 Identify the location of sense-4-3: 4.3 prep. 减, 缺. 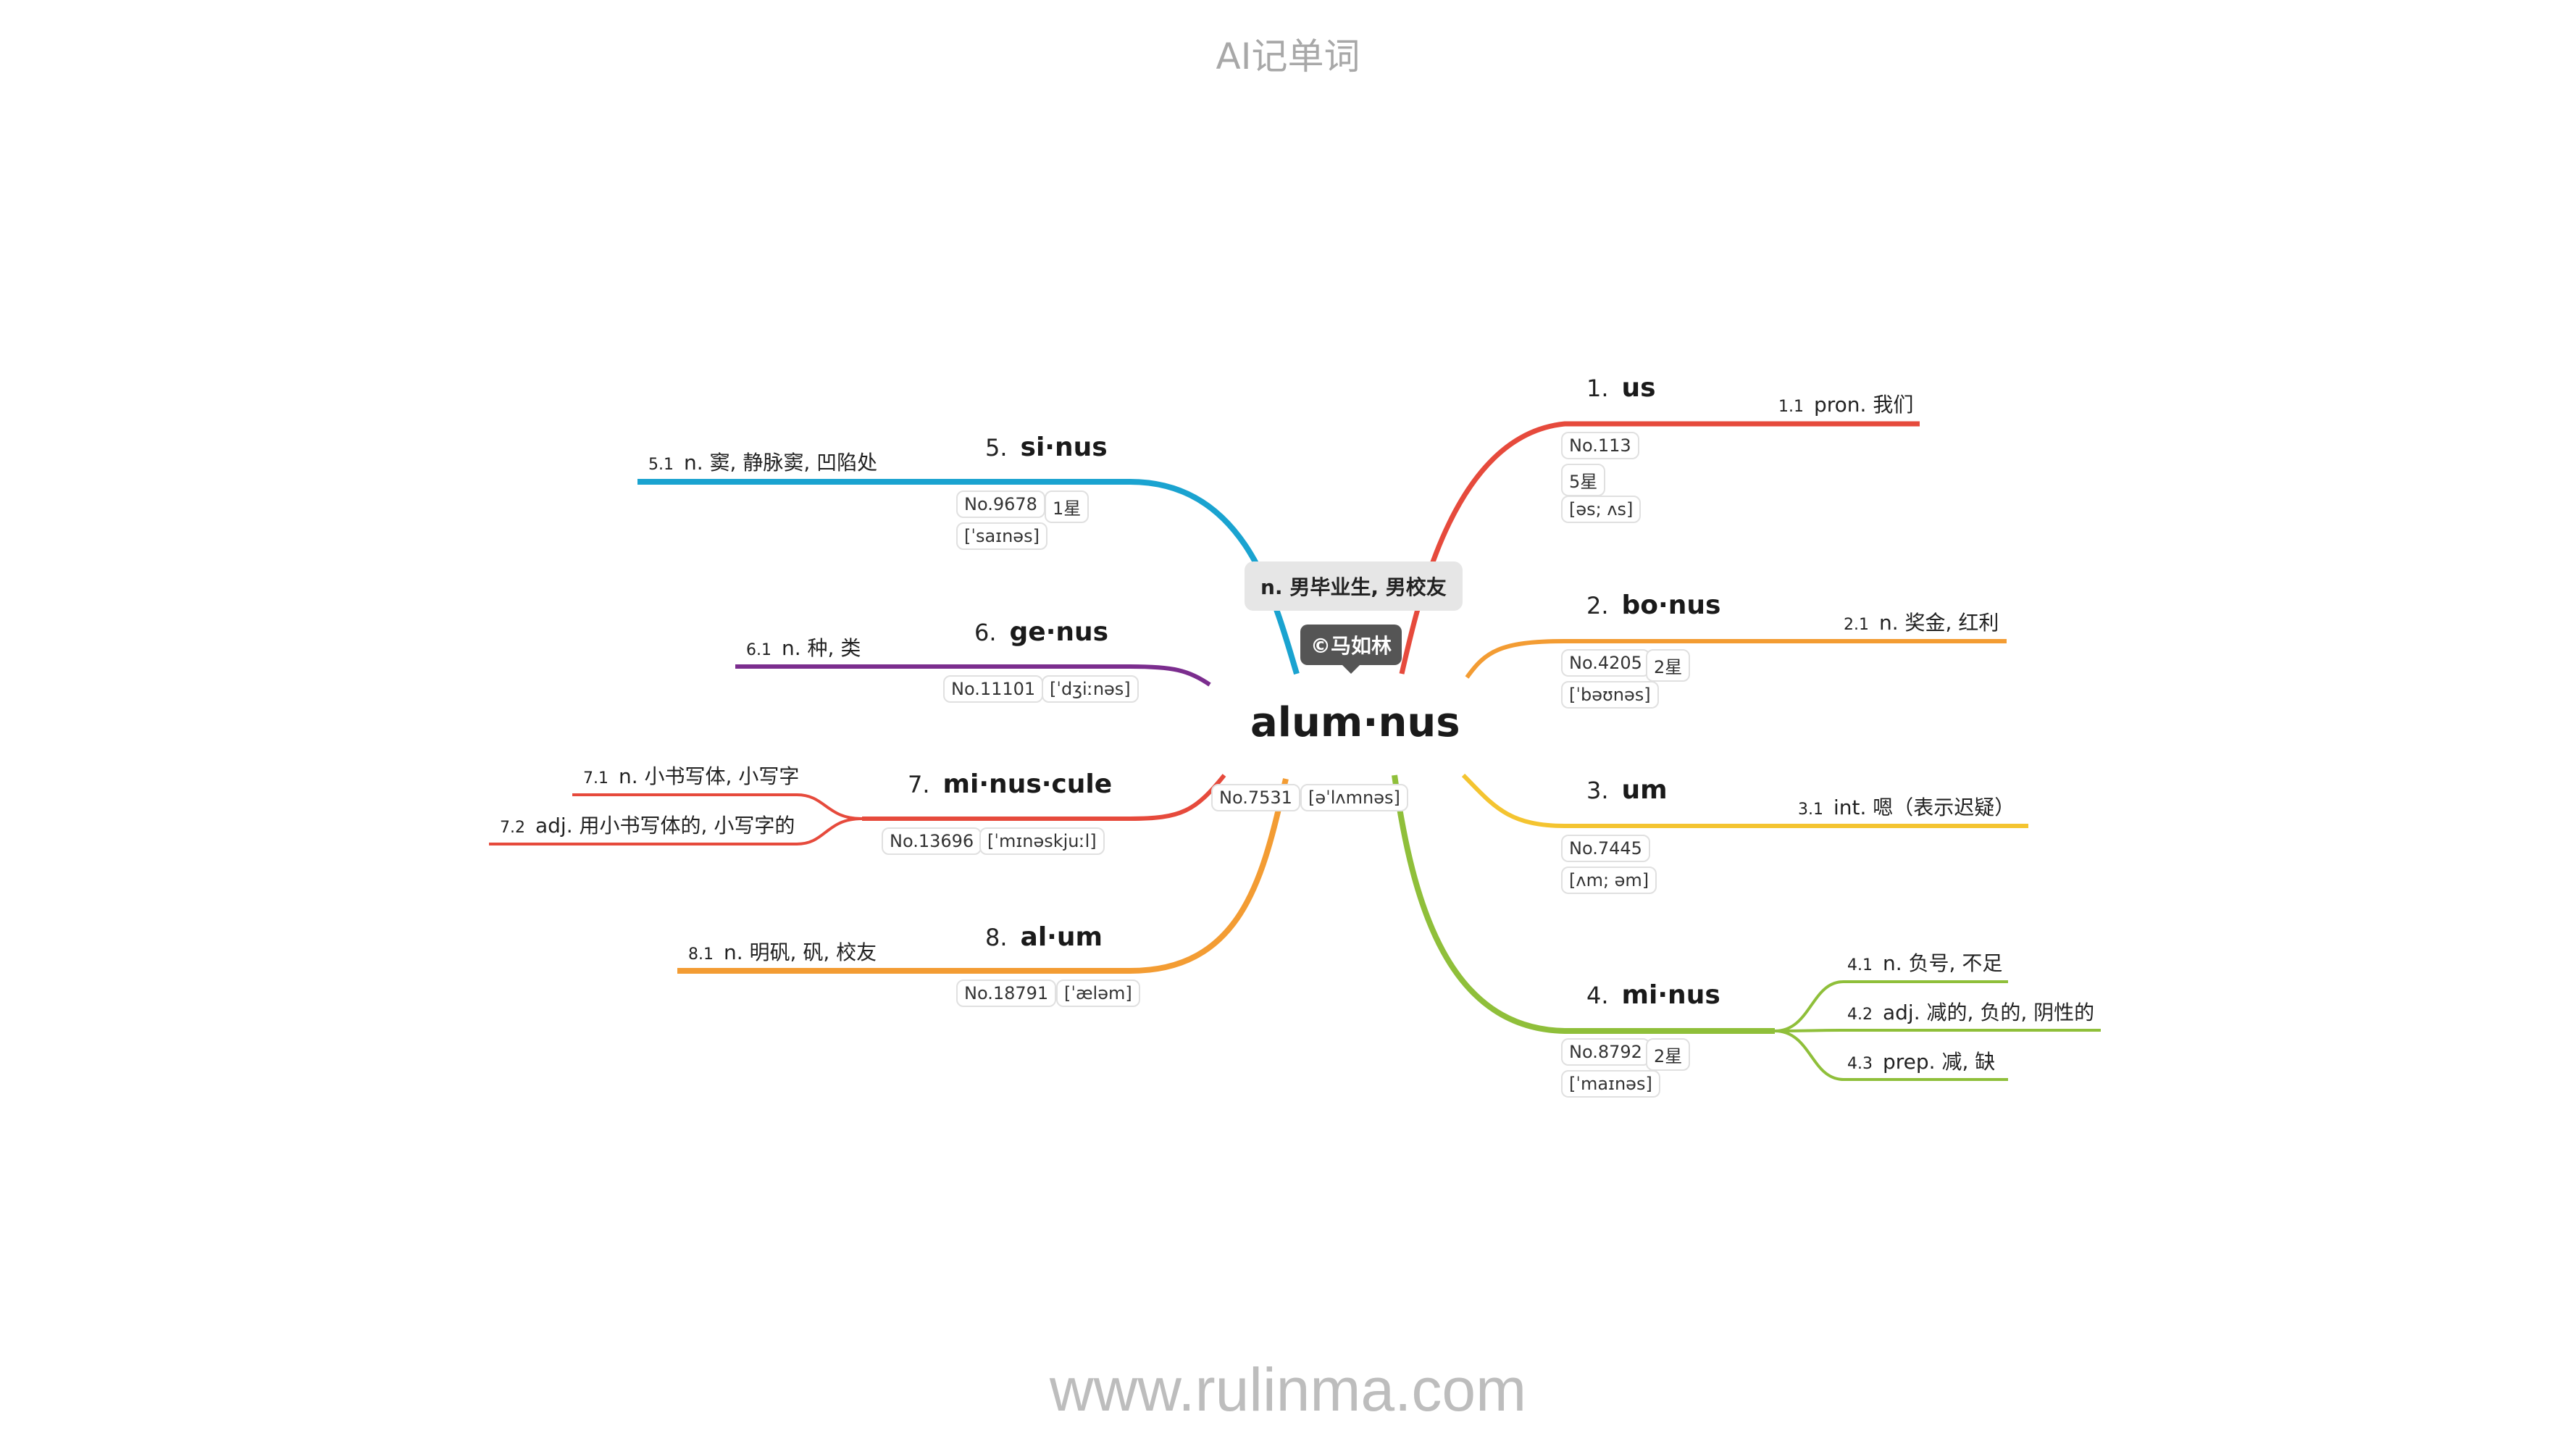
(1921, 1060).